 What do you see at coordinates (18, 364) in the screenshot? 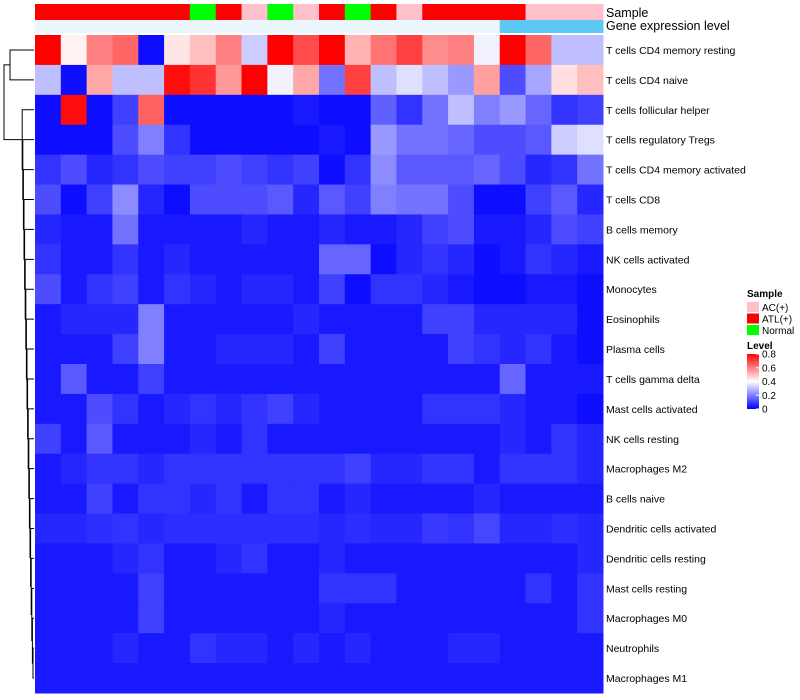
I see `row-dendrogram` at bounding box center [18, 364].